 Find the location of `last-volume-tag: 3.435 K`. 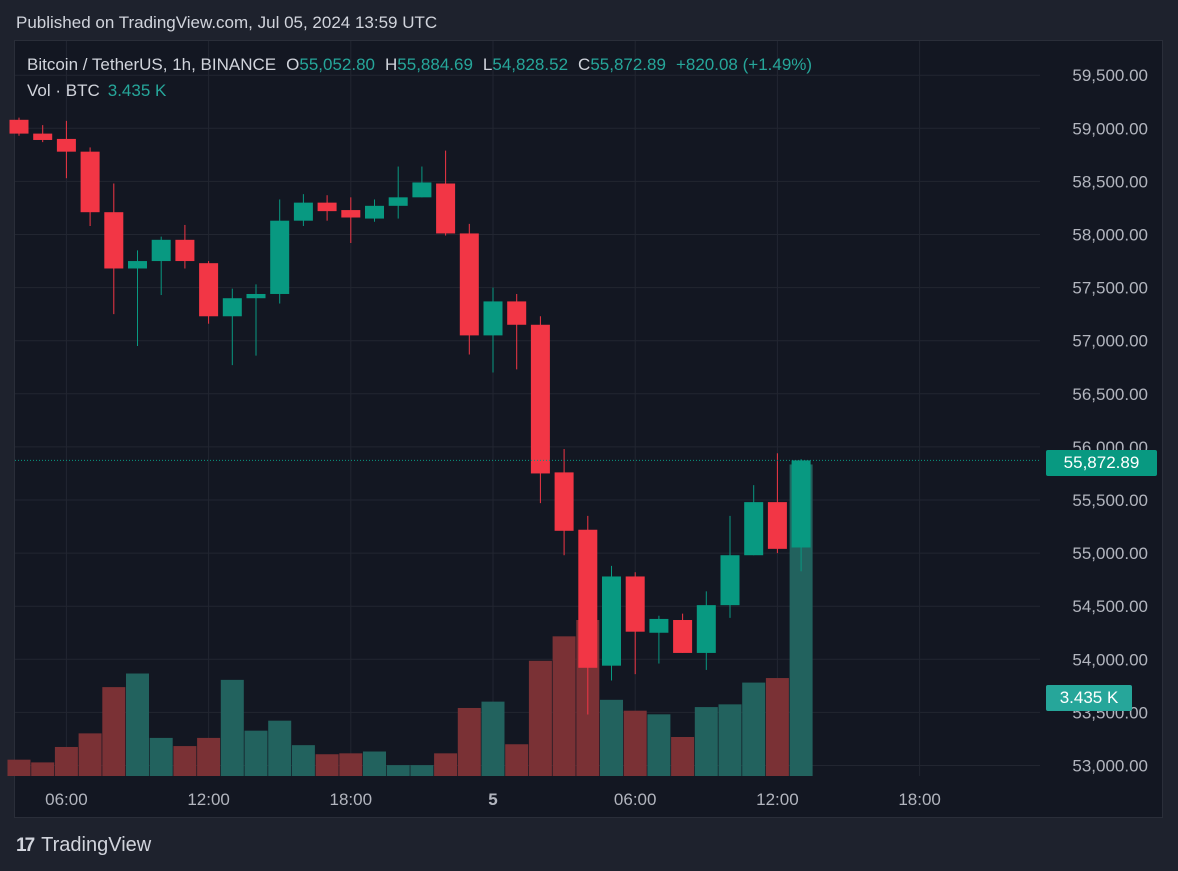

last-volume-tag: 3.435 K is located at coordinates (1089, 698).